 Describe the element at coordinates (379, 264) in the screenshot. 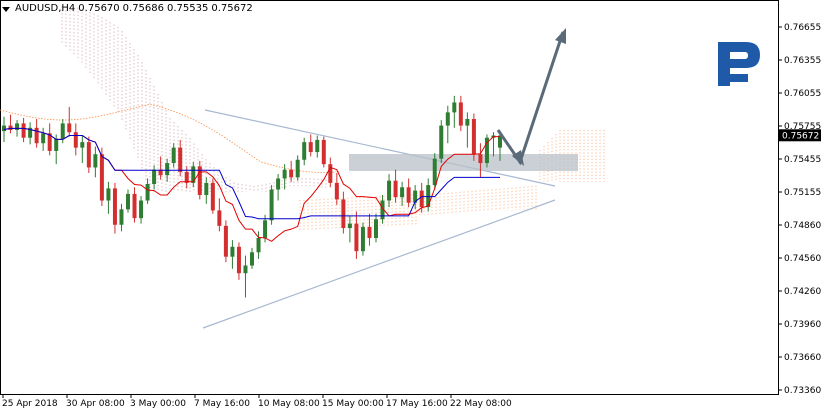

I see `lower-trendline` at that location.